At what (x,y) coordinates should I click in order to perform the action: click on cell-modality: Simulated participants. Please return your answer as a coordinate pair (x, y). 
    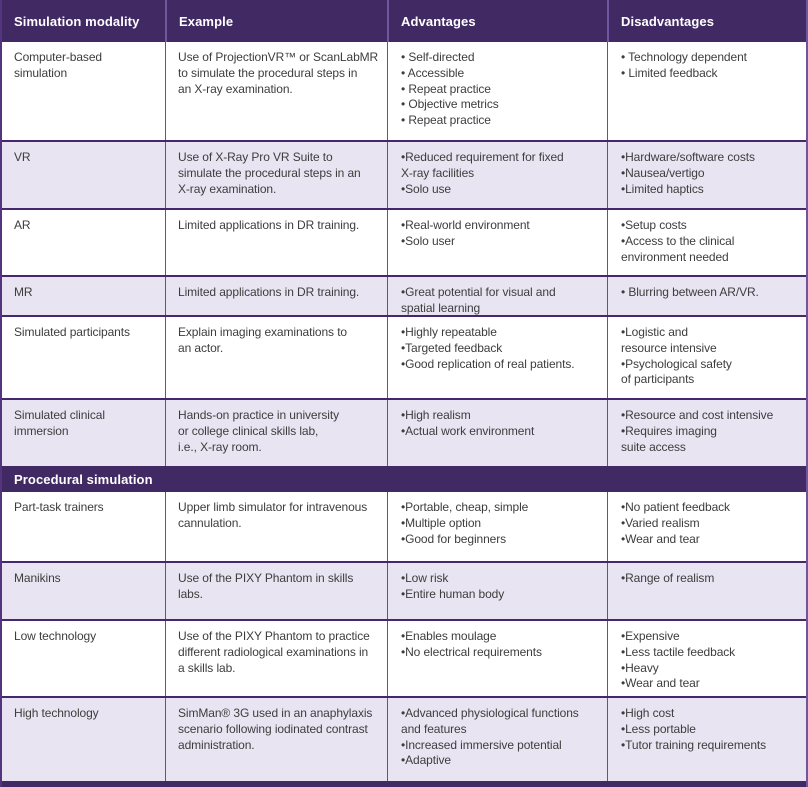
    Looking at the image, I should click on (72, 332).